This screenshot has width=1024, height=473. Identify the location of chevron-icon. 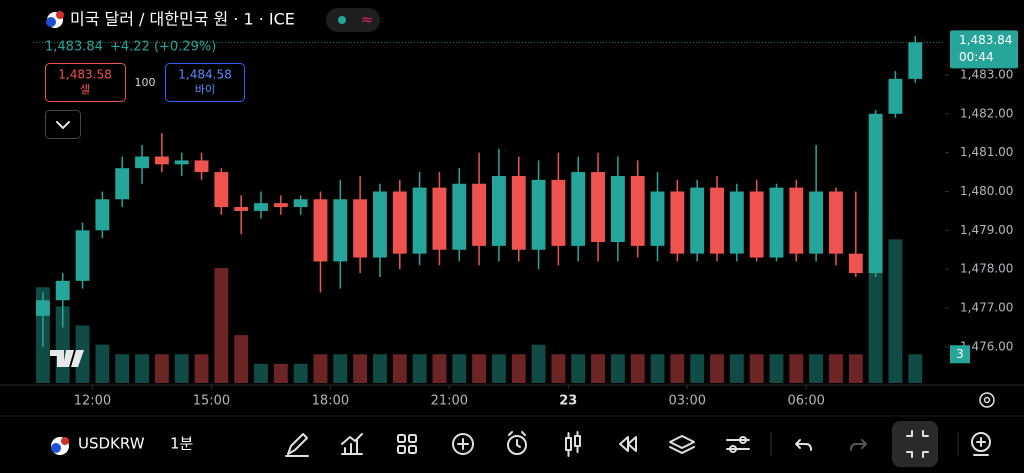
(63, 125).